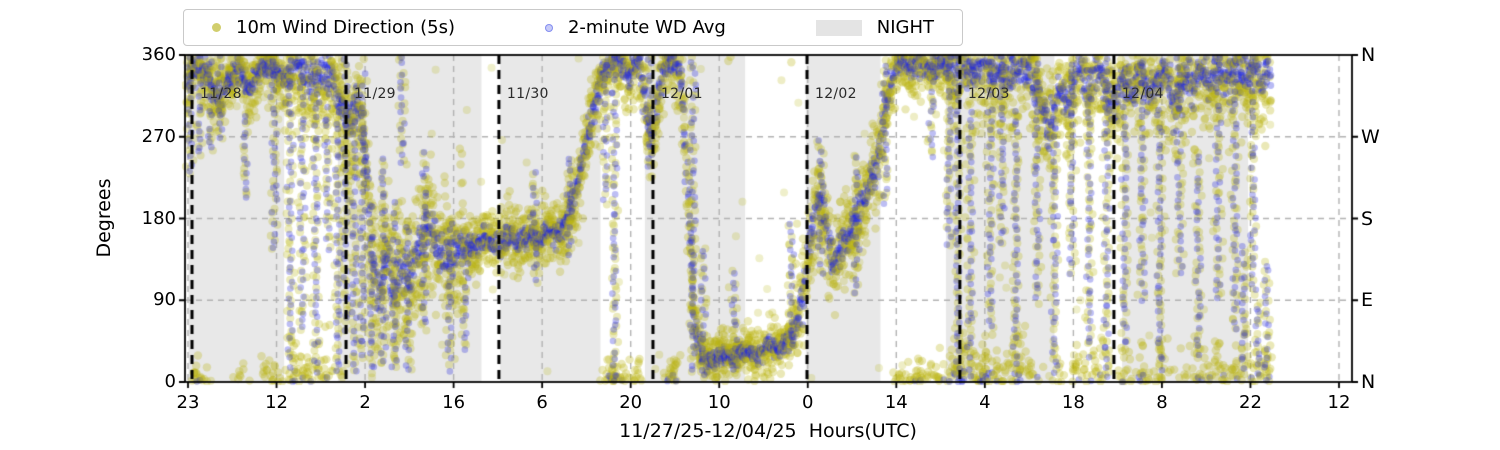  Describe the element at coordinates (1368, 55) in the screenshot. I see `compass-label-4: N` at that location.